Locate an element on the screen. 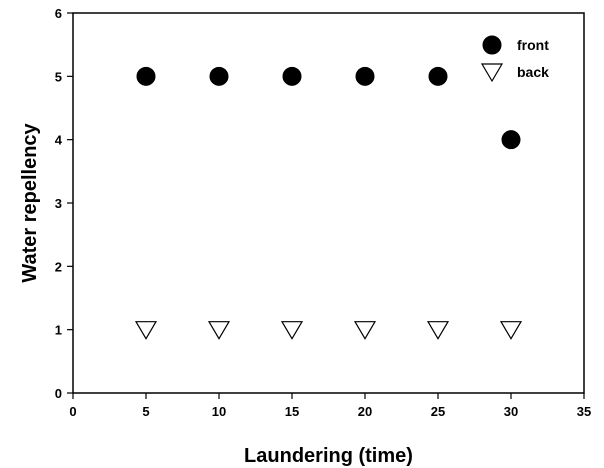 Image resolution: width=604 pixels, height=468 pixels. y-tick-label: 2 is located at coordinates (58, 266).